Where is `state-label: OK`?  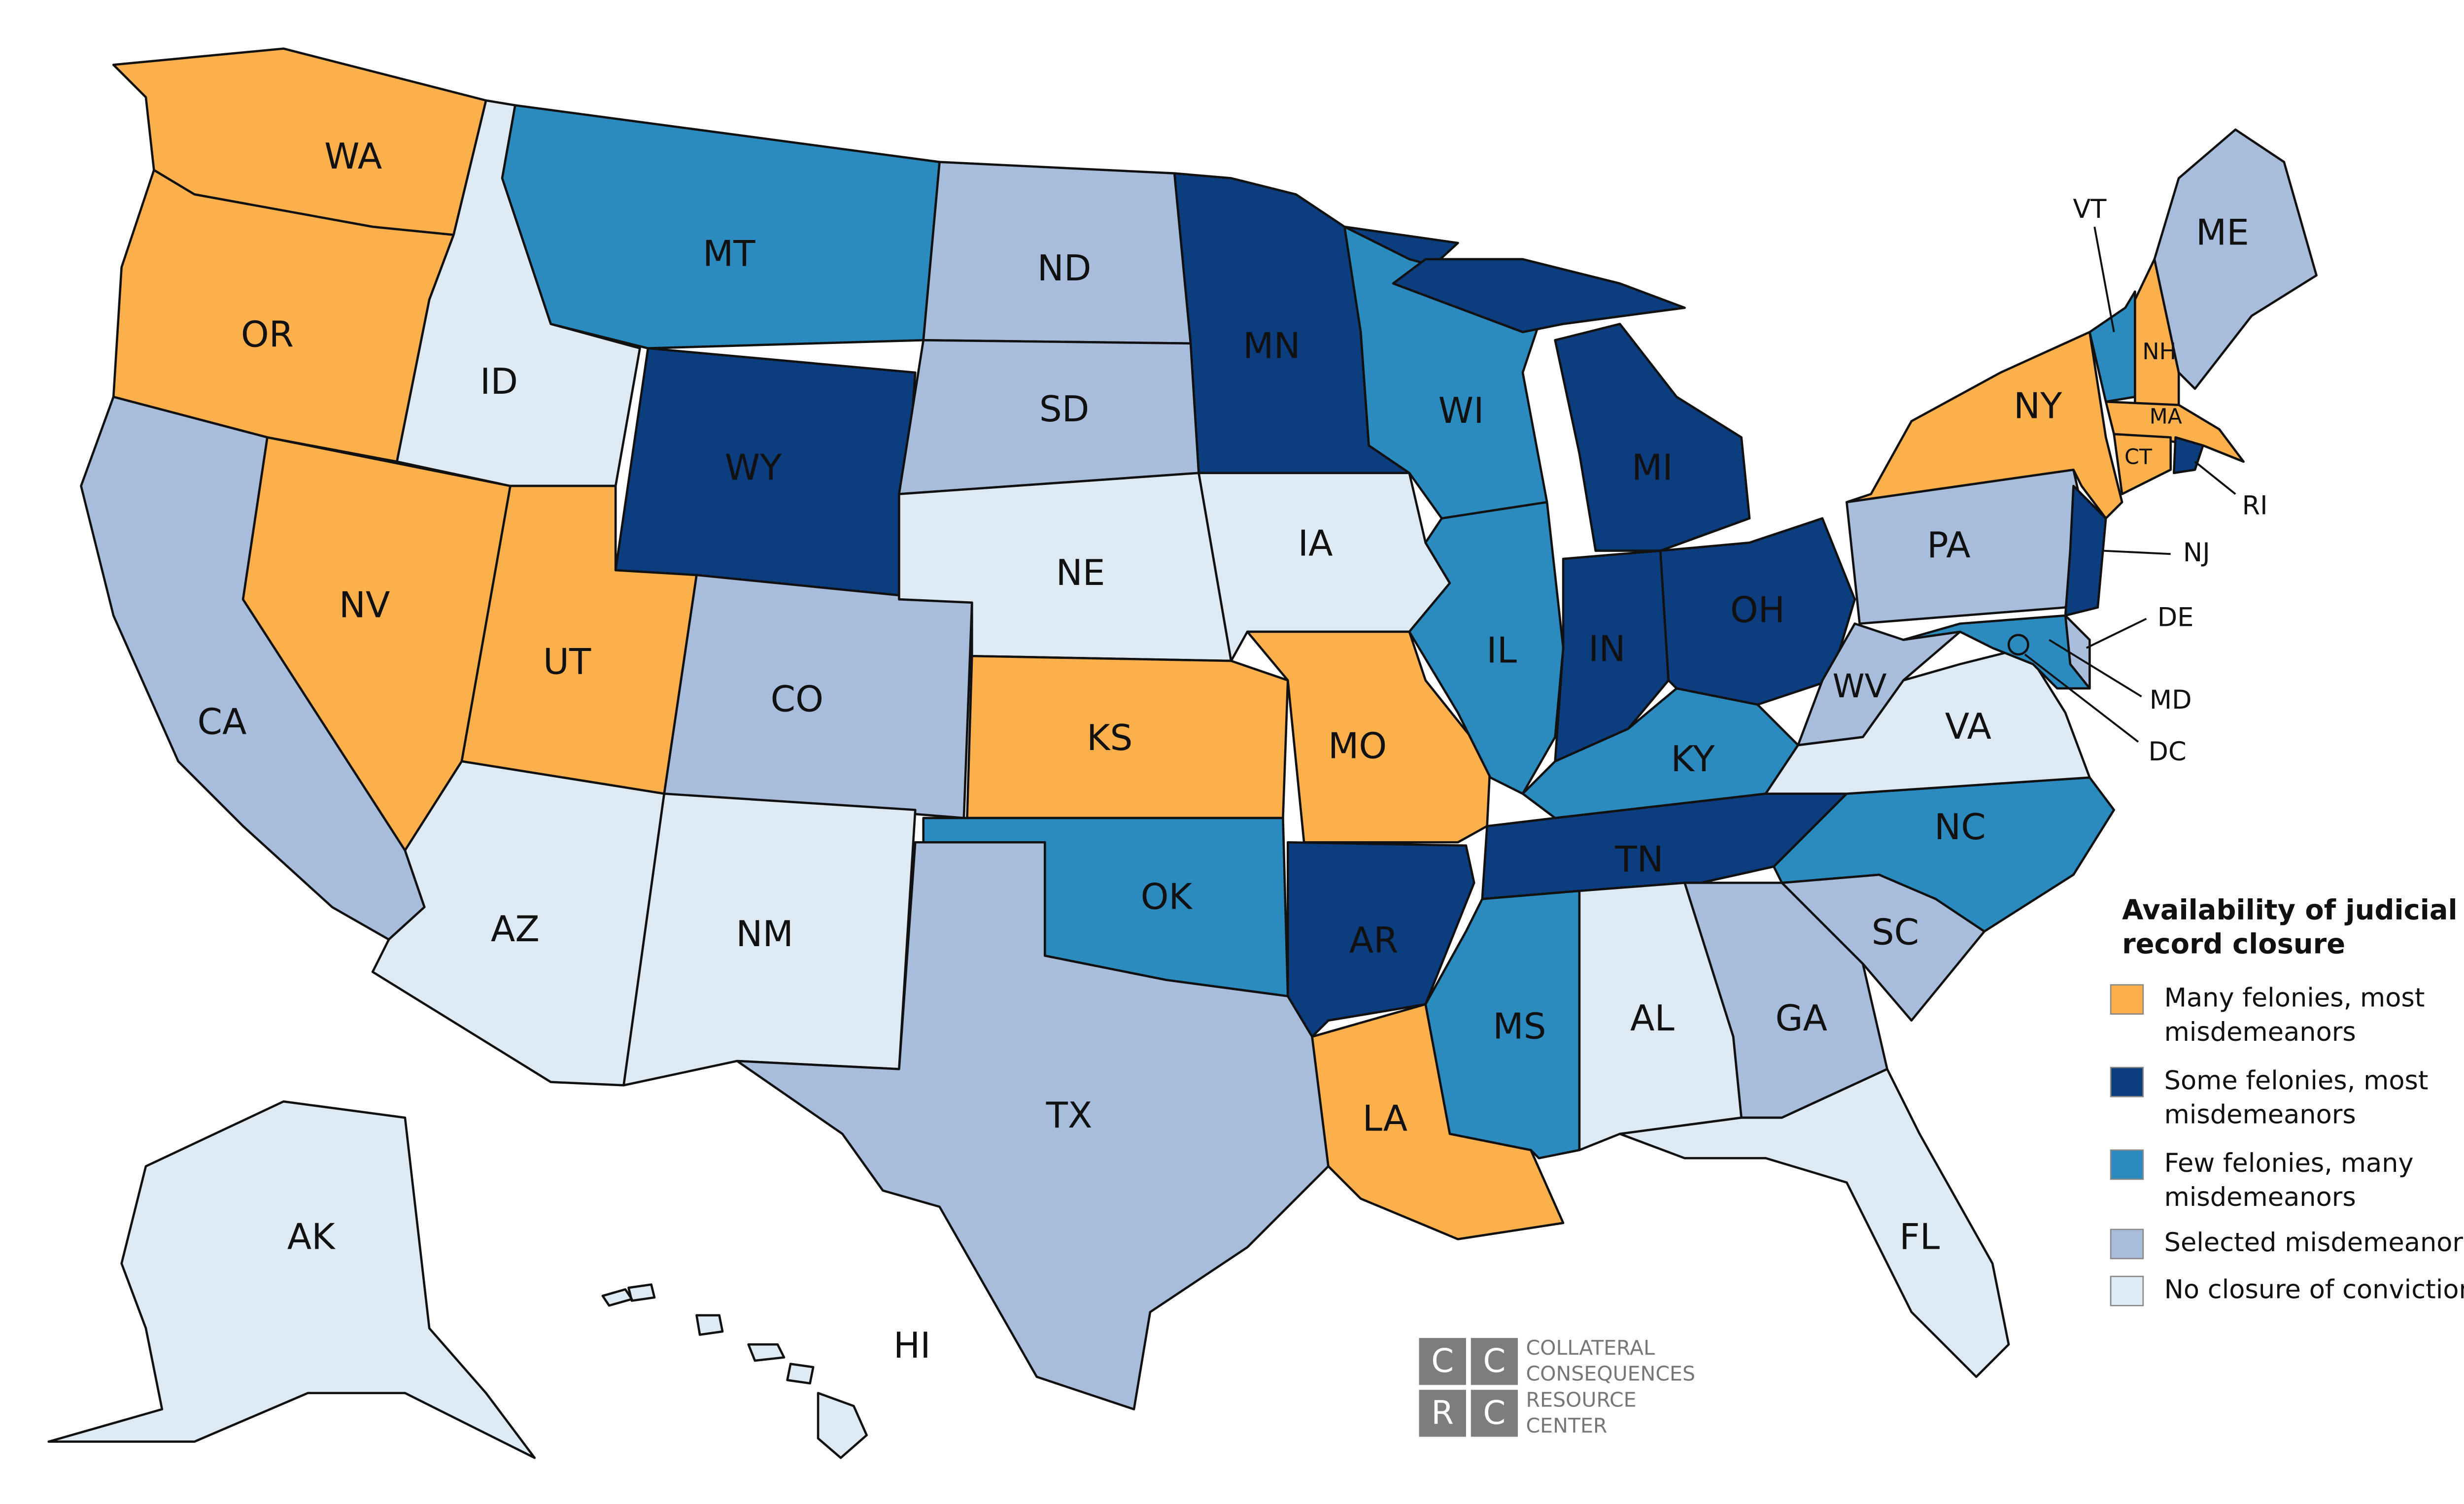 state-label: OK is located at coordinates (1167, 897).